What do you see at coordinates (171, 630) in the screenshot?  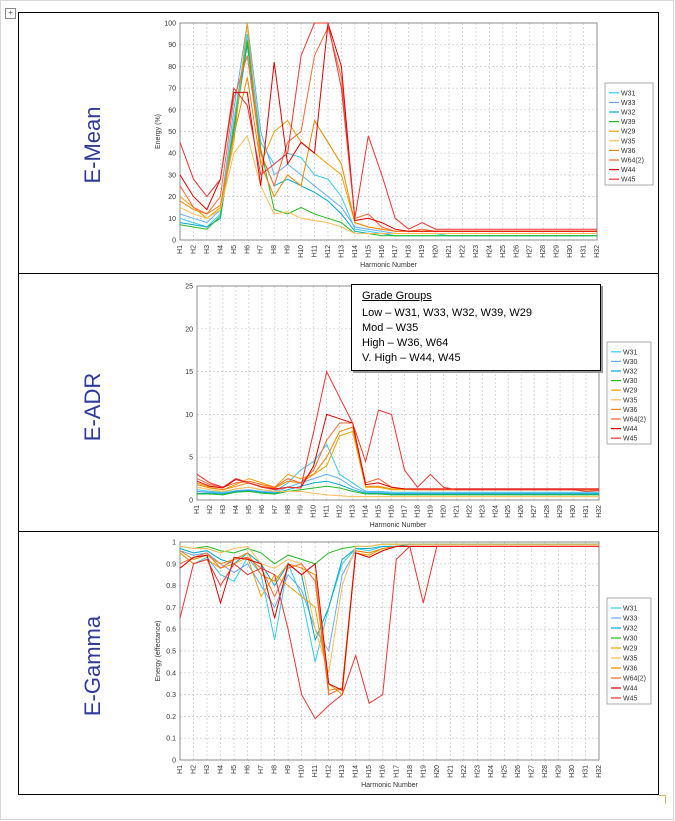 I see `y-tick-label: 0.6` at bounding box center [171, 630].